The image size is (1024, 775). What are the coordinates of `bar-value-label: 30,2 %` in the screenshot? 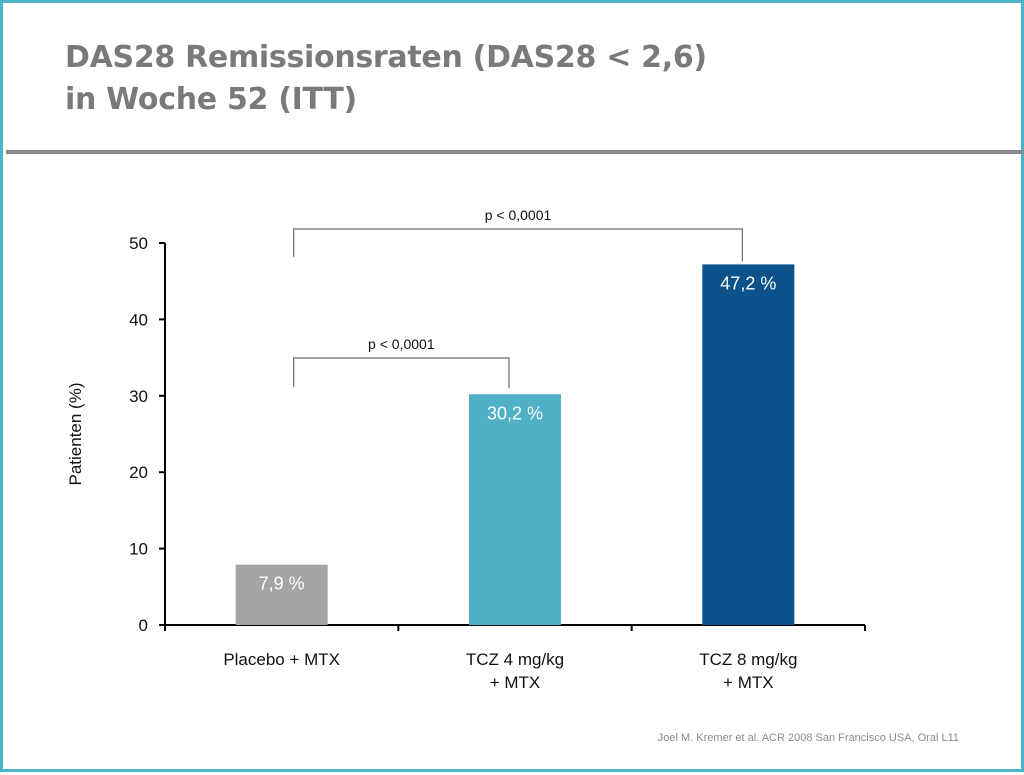 It's located at (515, 413).